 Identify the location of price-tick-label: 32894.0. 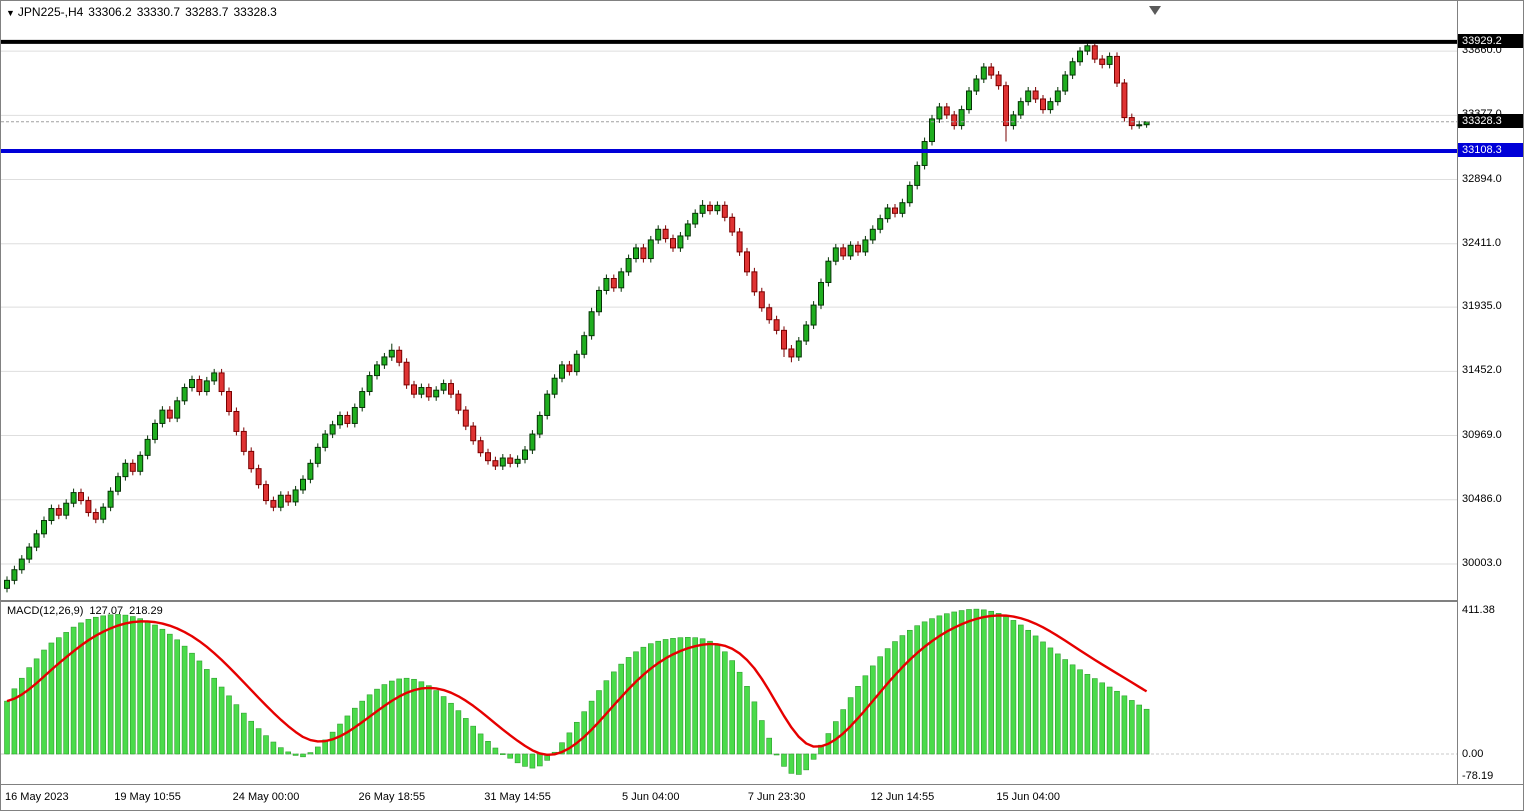
(1482, 178).